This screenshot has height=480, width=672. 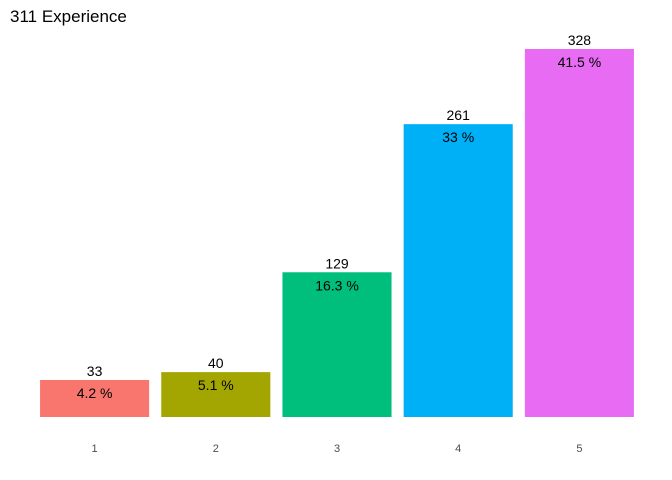 What do you see at coordinates (580, 62) in the screenshot?
I see `percent-label-5: 41.5 %` at bounding box center [580, 62].